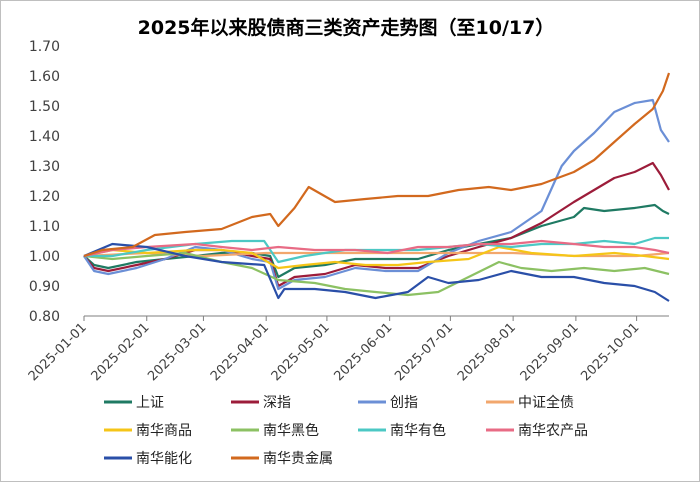  Describe the element at coordinates (44, 137) in the screenshot. I see `y-tick-label: 1.40` at that location.